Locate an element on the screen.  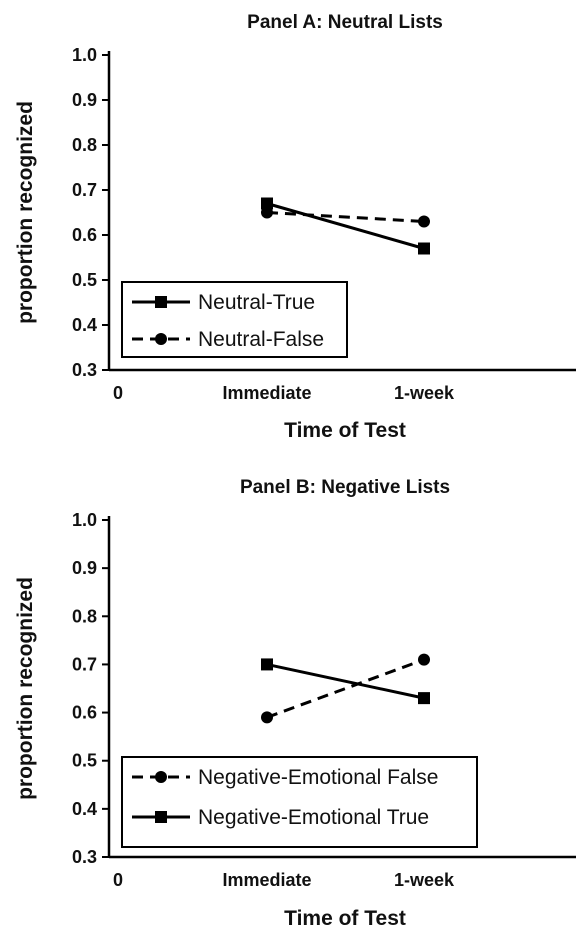
legend-item: Negative-Emotional True is located at coordinates (280, 817).